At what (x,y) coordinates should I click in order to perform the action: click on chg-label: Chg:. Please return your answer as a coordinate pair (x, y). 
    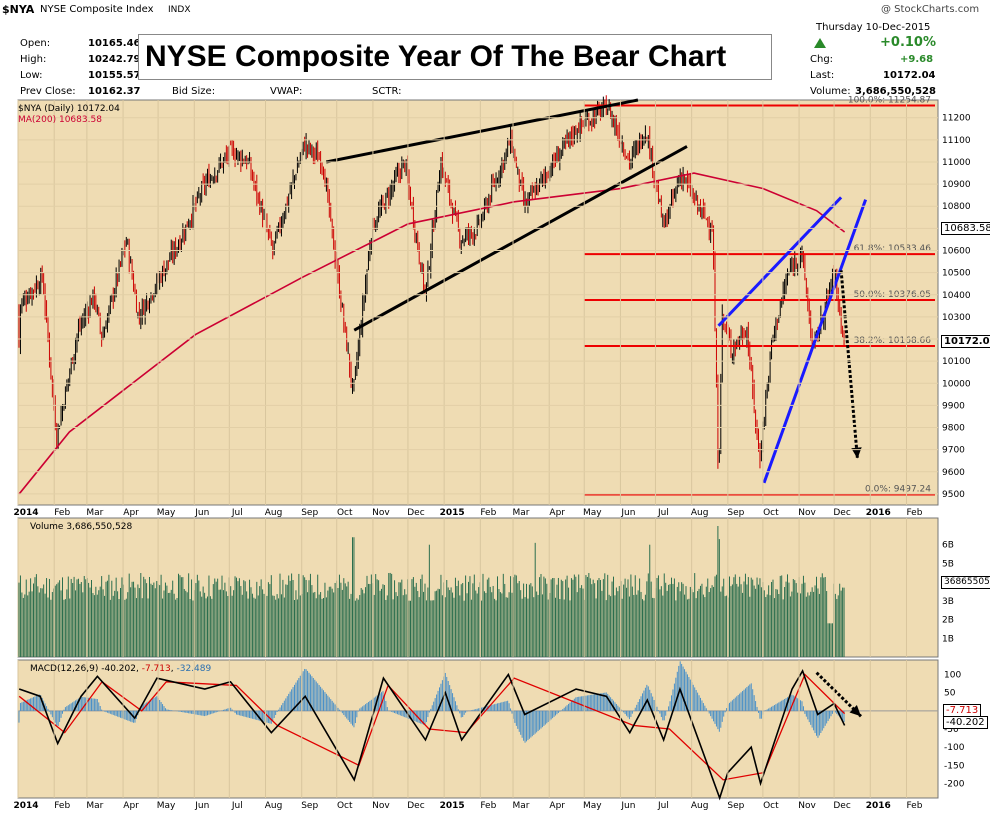
    Looking at the image, I should click on (822, 59).